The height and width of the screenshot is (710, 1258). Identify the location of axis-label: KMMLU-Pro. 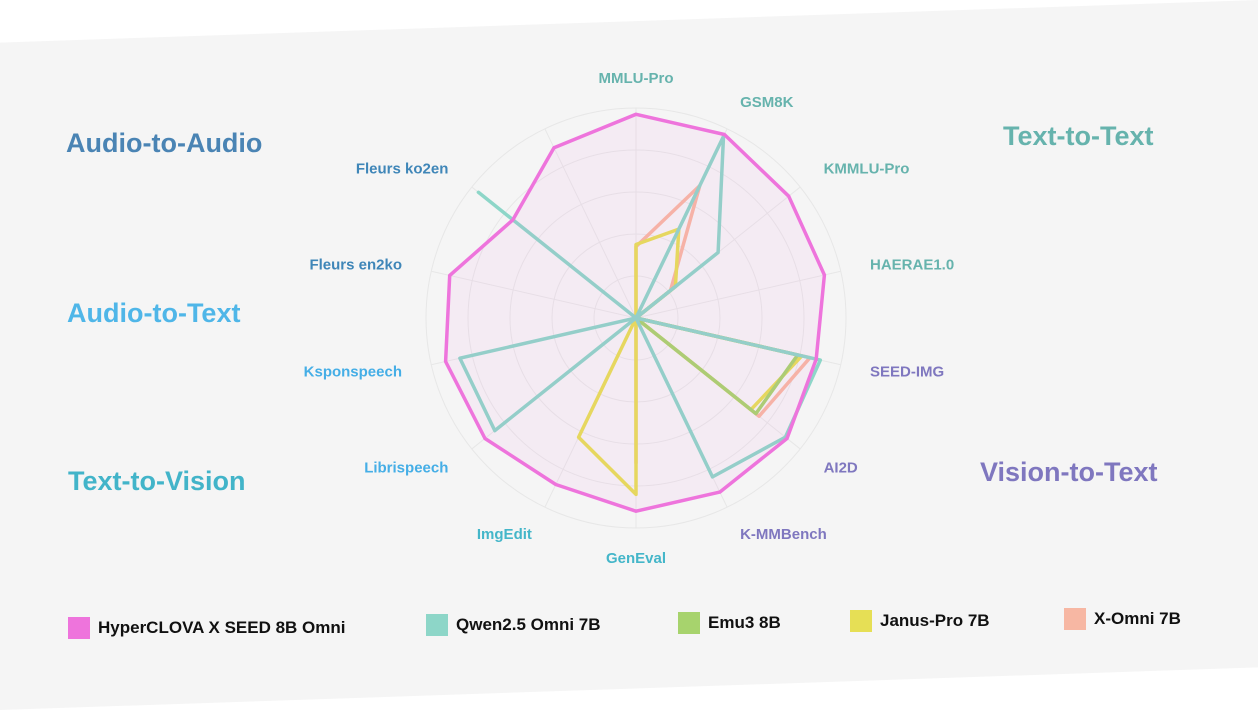
(867, 168).